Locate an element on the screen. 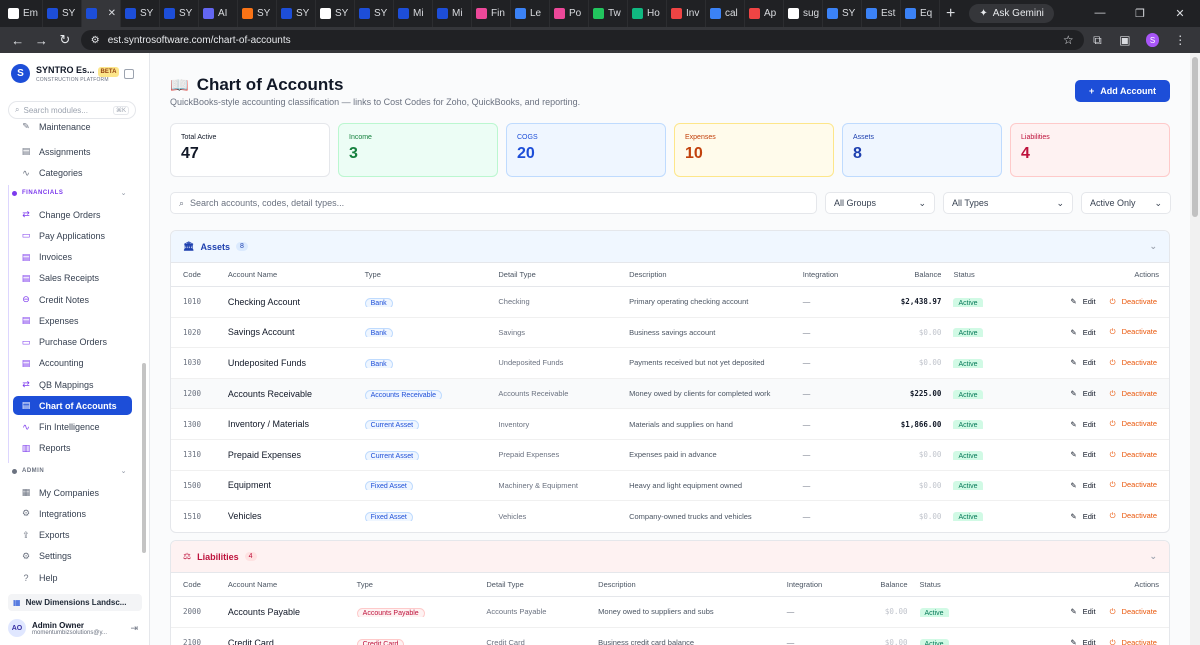 This screenshot has width=1200, height=645. sidebar-item-my-companies: ▦ My Companies is located at coordinates (72, 492).